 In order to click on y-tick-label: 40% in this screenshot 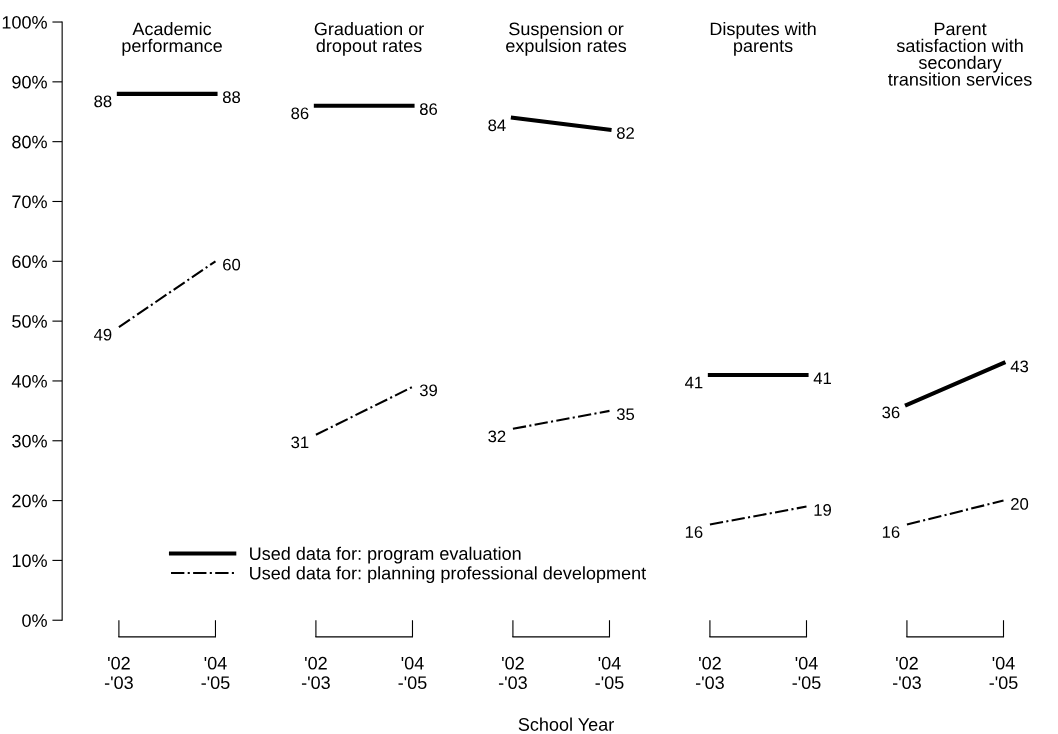, I will do `click(29, 381)`.